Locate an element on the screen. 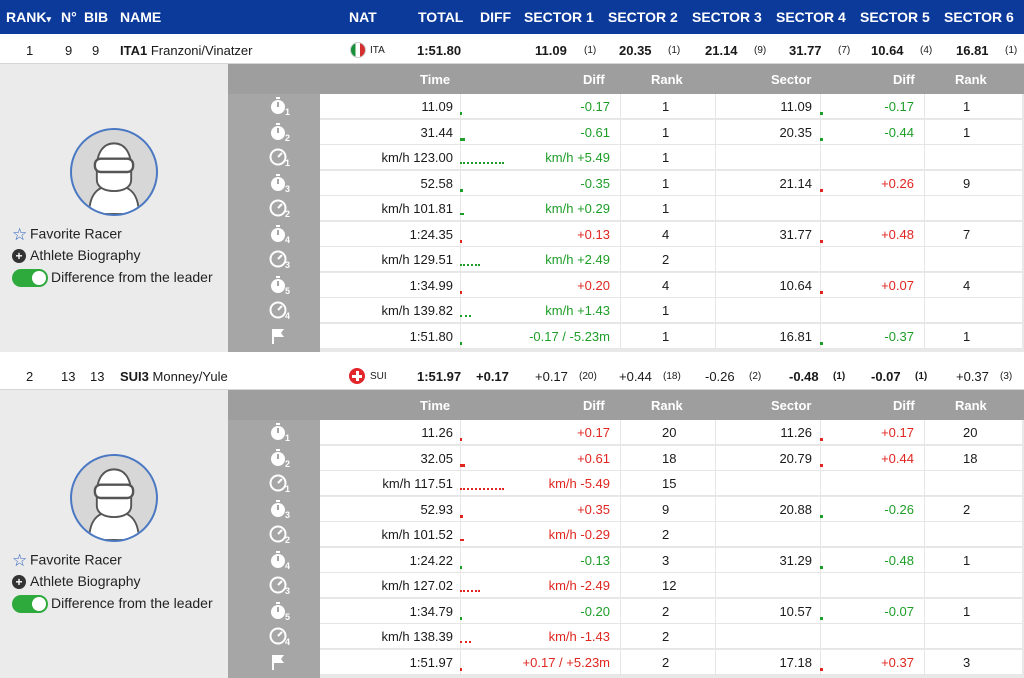  sector-rank: 1 is located at coordinates (967, 106).